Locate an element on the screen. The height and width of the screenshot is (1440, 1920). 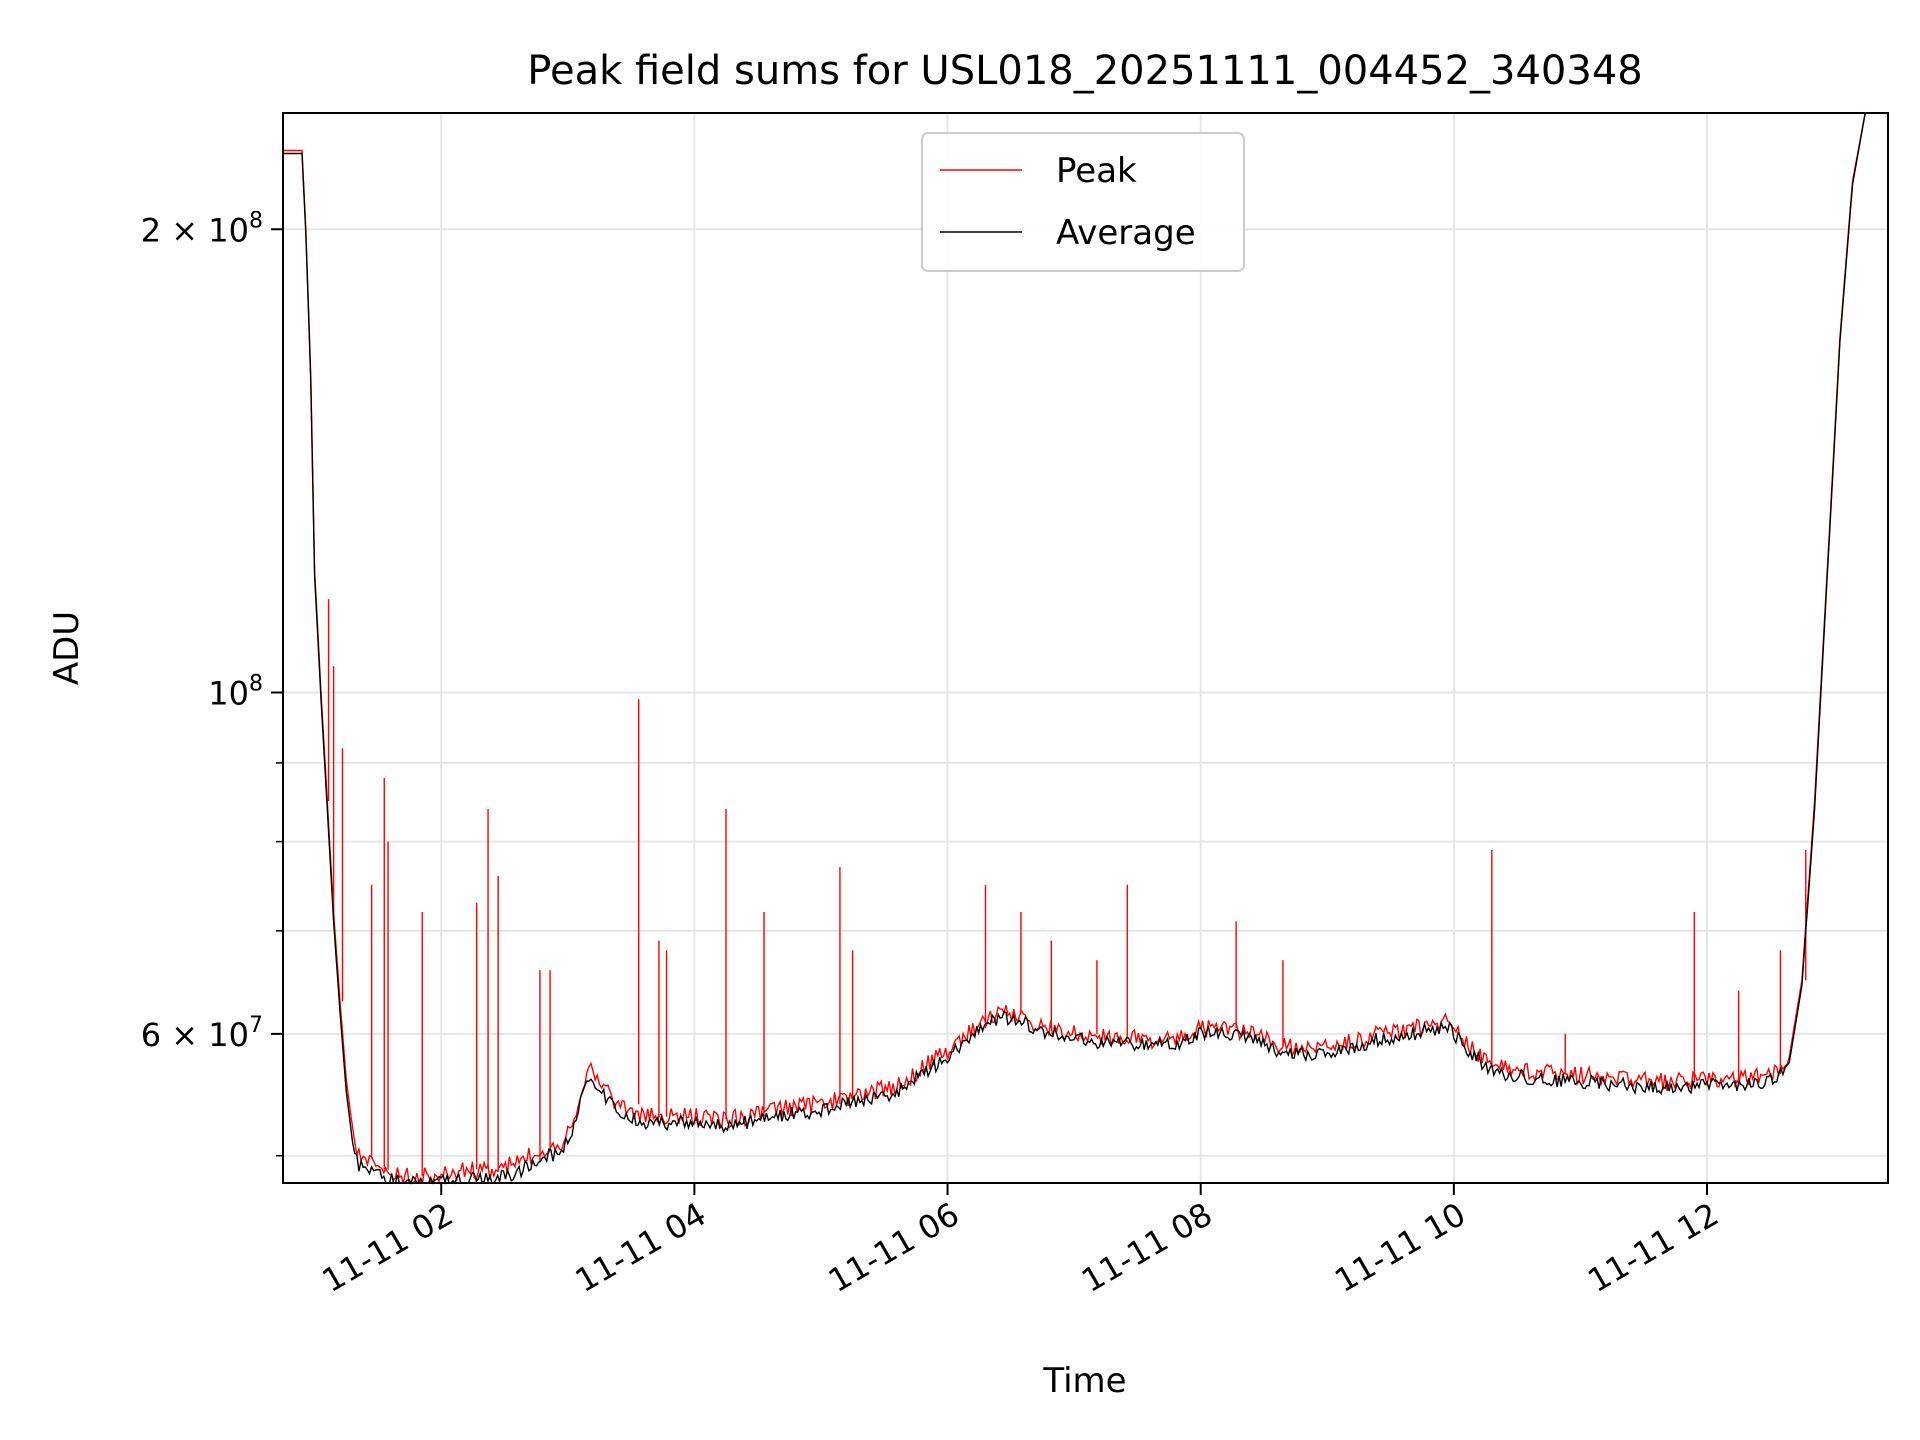
legend-box is located at coordinates (1083, 202).